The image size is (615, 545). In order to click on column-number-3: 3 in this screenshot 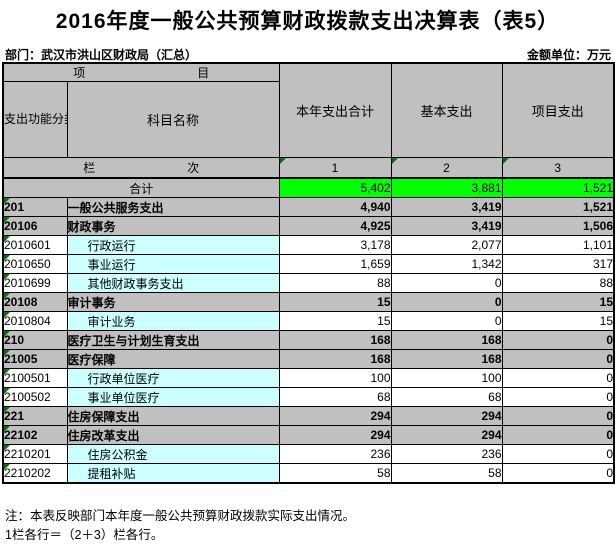, I will do `click(558, 168)`.